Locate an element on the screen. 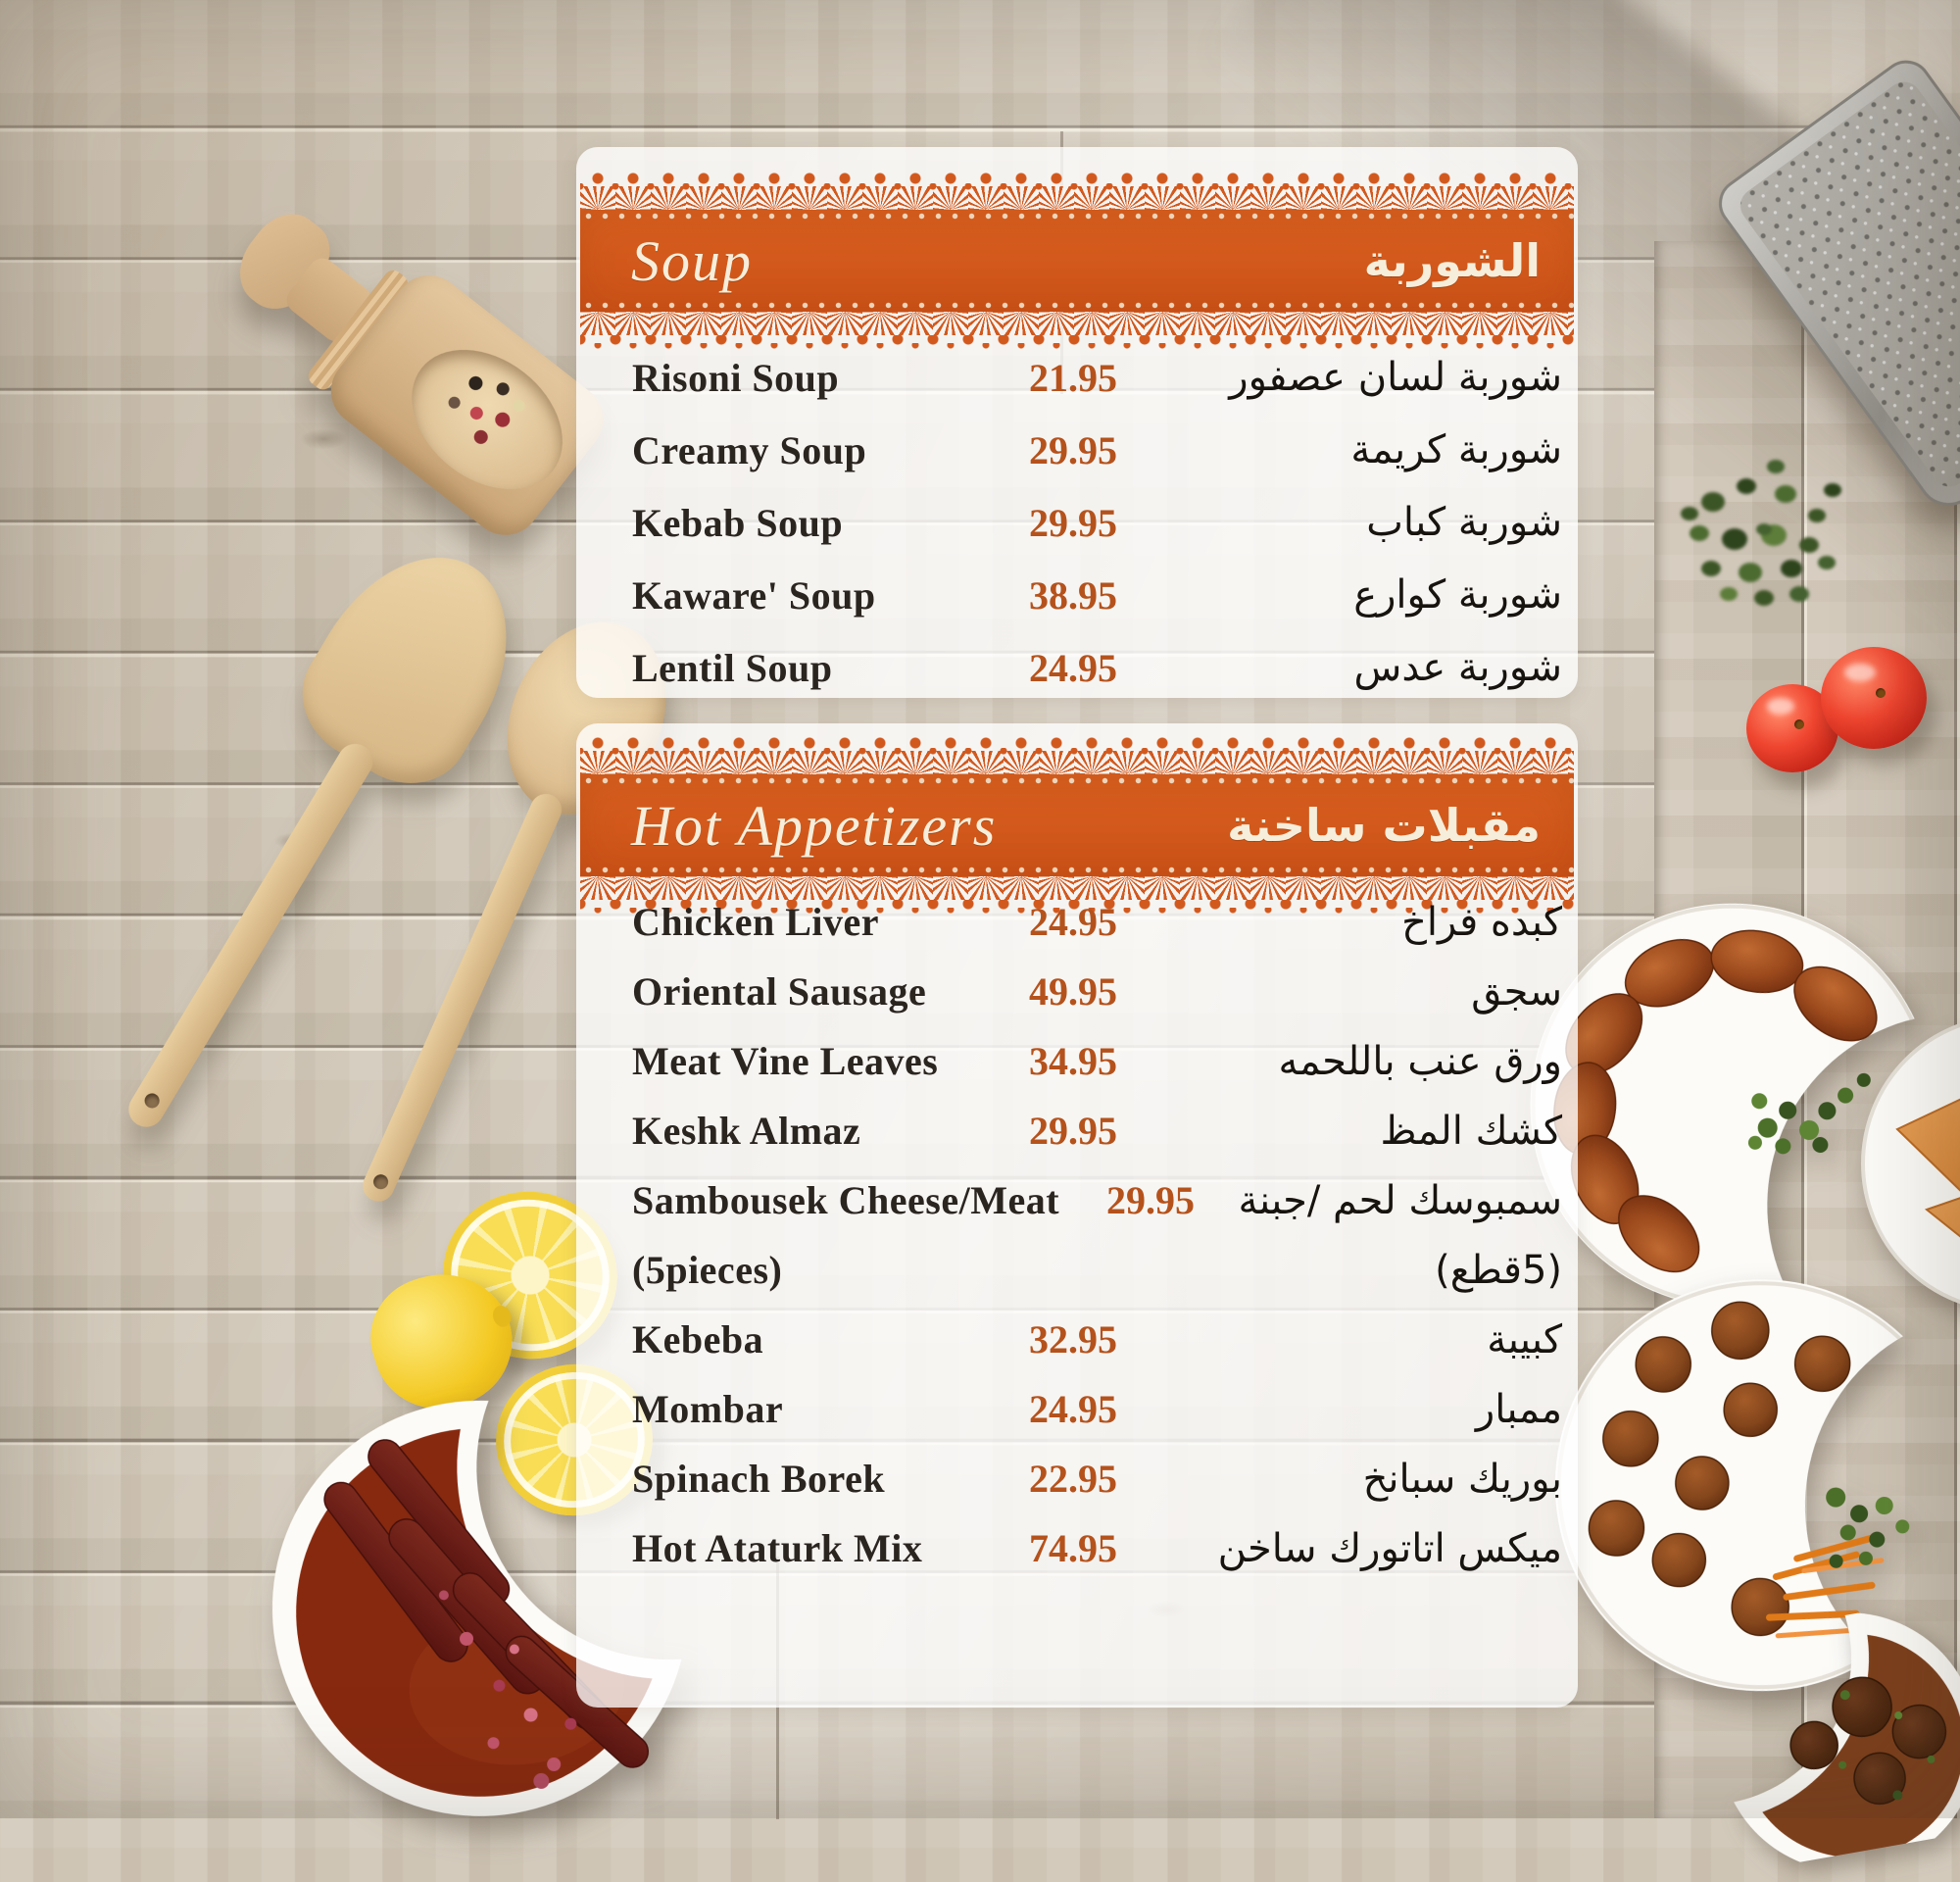  menu-item-row: Kaware' Soup 38.95 شوربة كوارع is located at coordinates (1077, 595).